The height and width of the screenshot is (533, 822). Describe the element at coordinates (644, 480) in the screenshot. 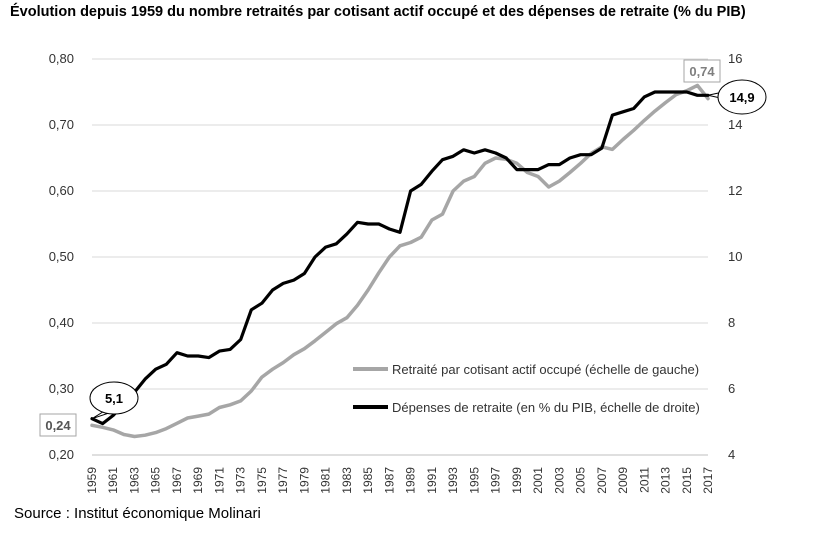

I see `x-tick-label: 2011` at that location.